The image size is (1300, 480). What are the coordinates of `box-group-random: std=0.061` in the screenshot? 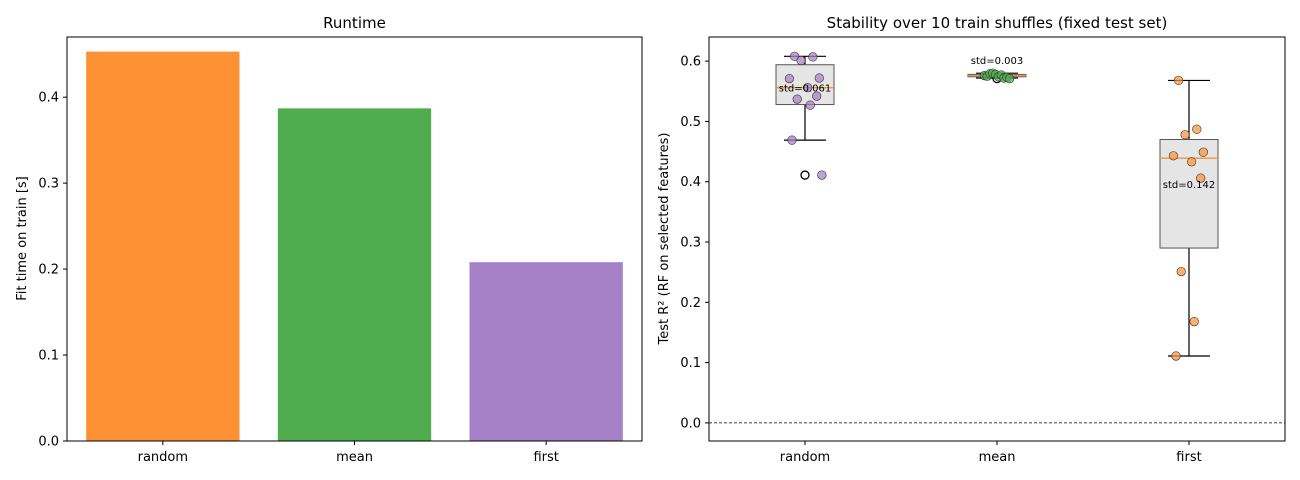 It's located at (805, 115).